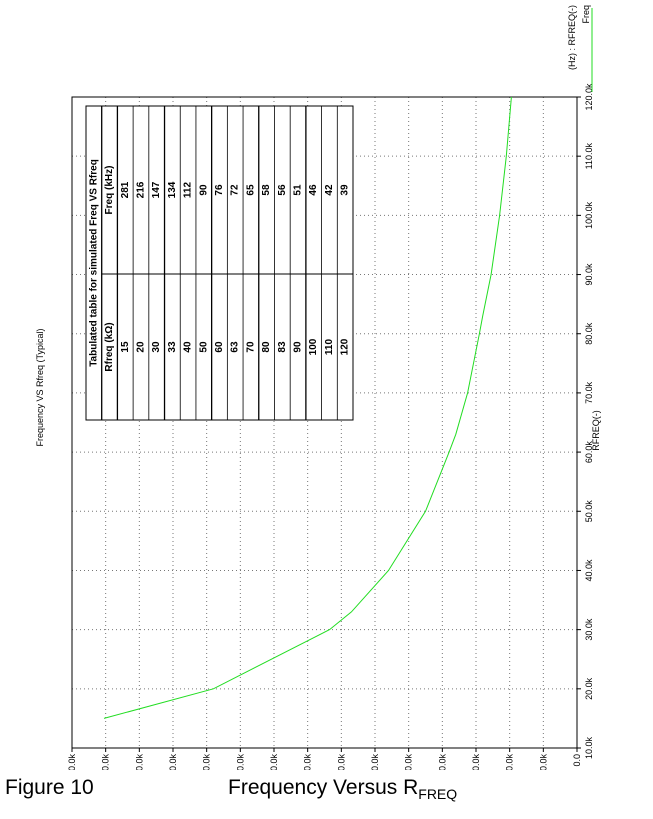 This screenshot has width=653, height=819. Describe the element at coordinates (329, 190) in the screenshot. I see `table-cell: 42` at that location.